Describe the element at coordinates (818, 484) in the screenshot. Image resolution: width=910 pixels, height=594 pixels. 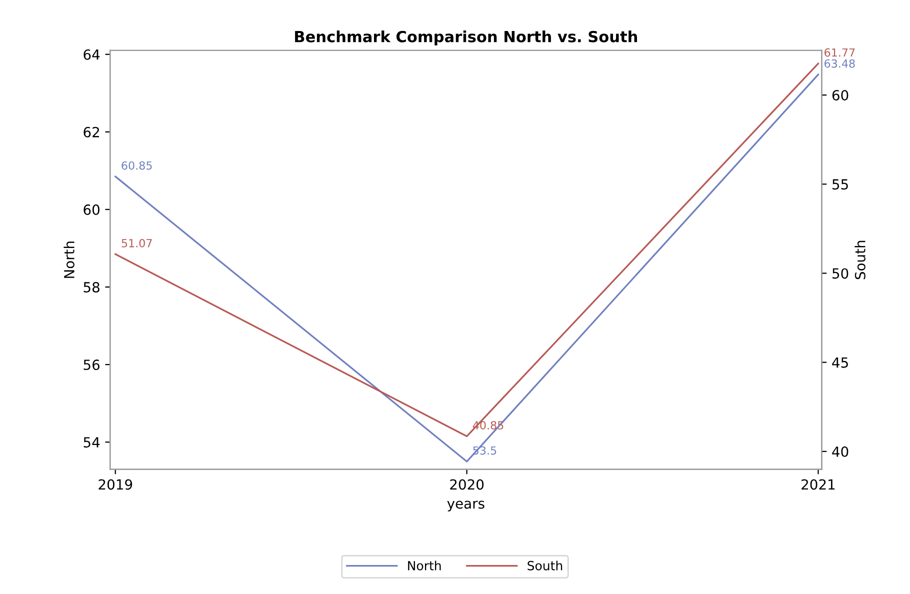
I see `x-tick-label: 2021` at that location.